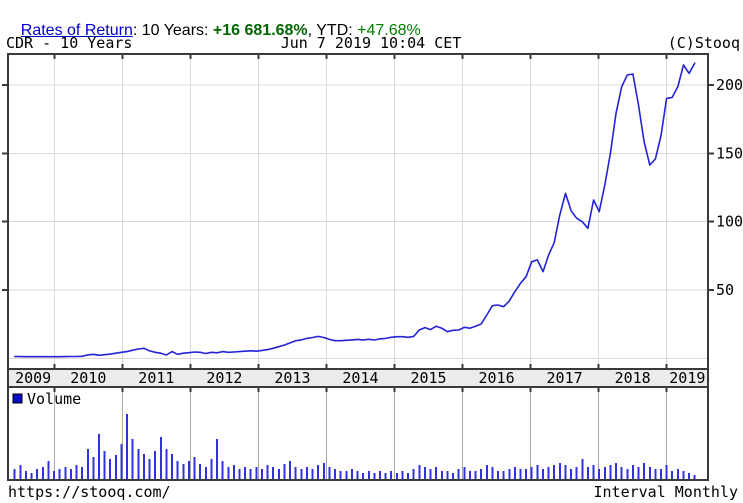 Image resolution: width=743 pixels, height=503 pixels. What do you see at coordinates (428, 378) in the screenshot?
I see `svg-text: 2015` at bounding box center [428, 378].